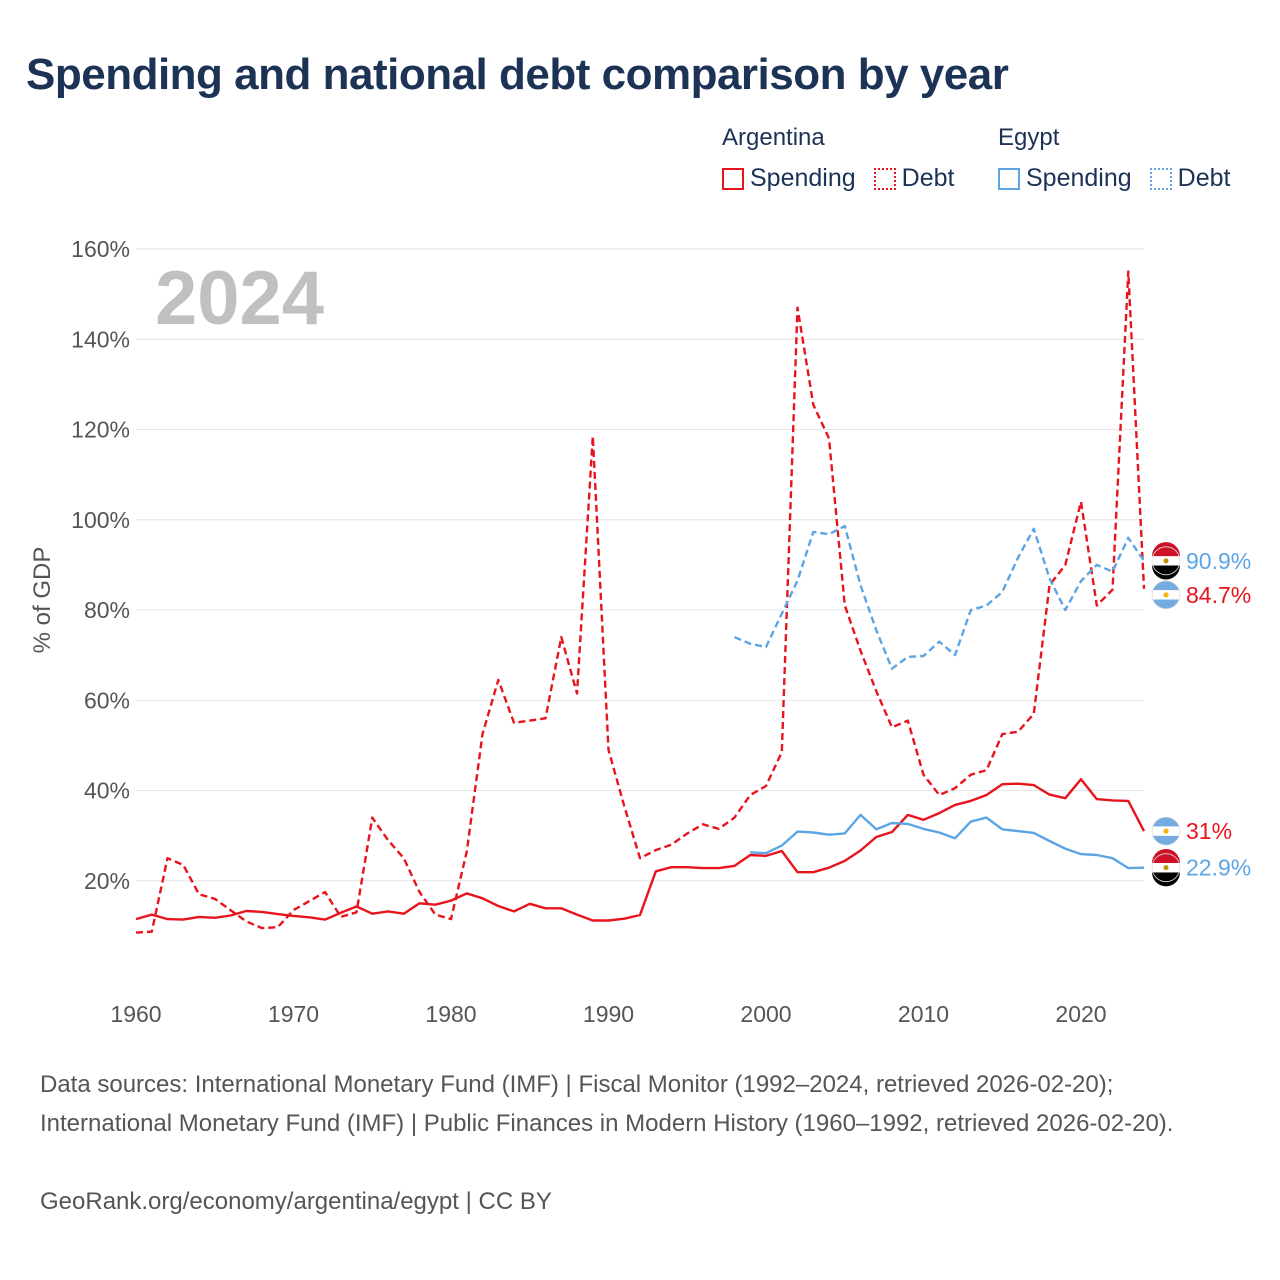 The height and width of the screenshot is (1280, 1280). I want to click on legend-argentina-debt-label: Debt, so click(928, 178).